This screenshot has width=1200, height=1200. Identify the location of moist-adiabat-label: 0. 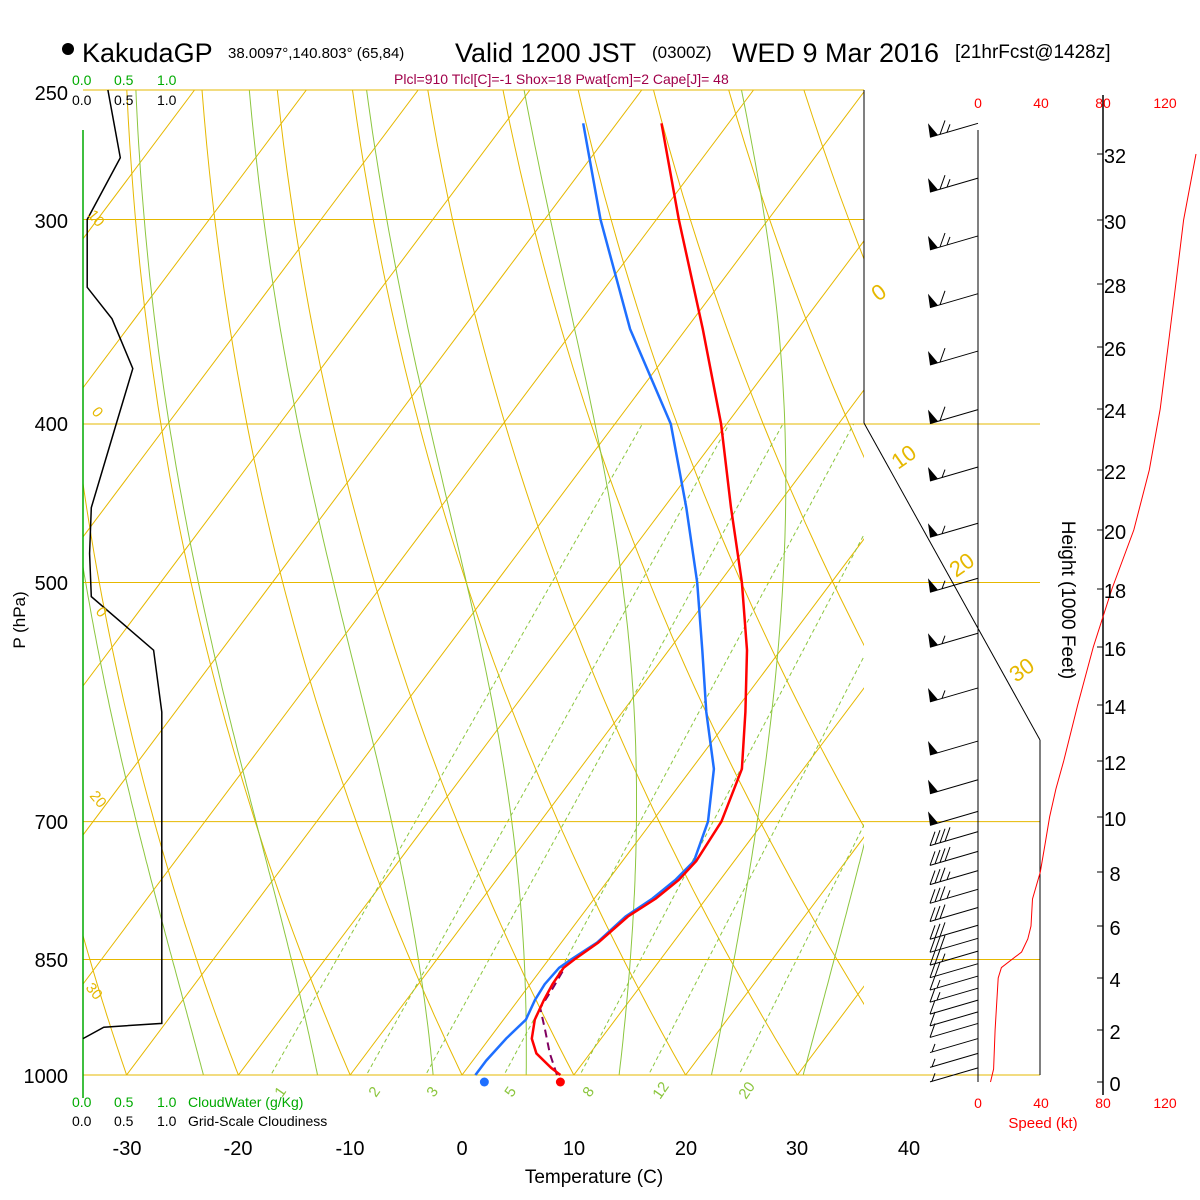
(101, 612).